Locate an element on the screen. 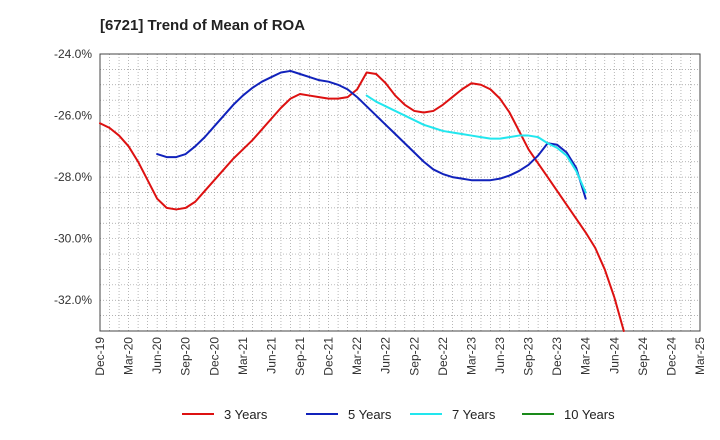 The image size is (720, 440). x-tick-label: Sep-23 is located at coordinates (529, 356).